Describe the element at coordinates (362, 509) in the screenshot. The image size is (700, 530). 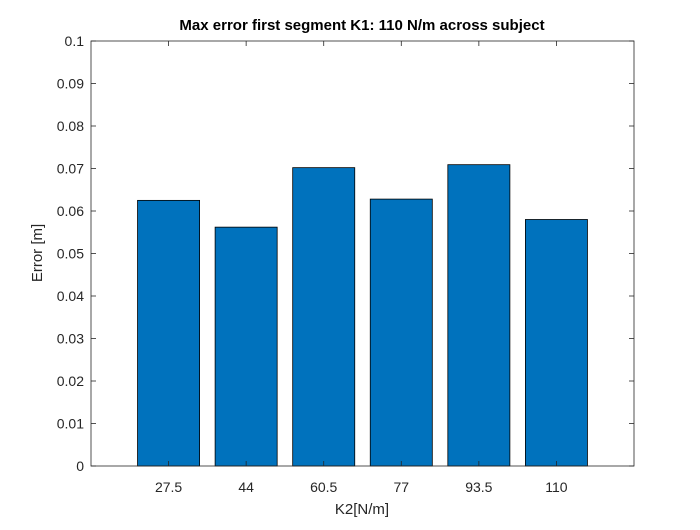
I see `x-axis-label: K2[N/m]` at that location.